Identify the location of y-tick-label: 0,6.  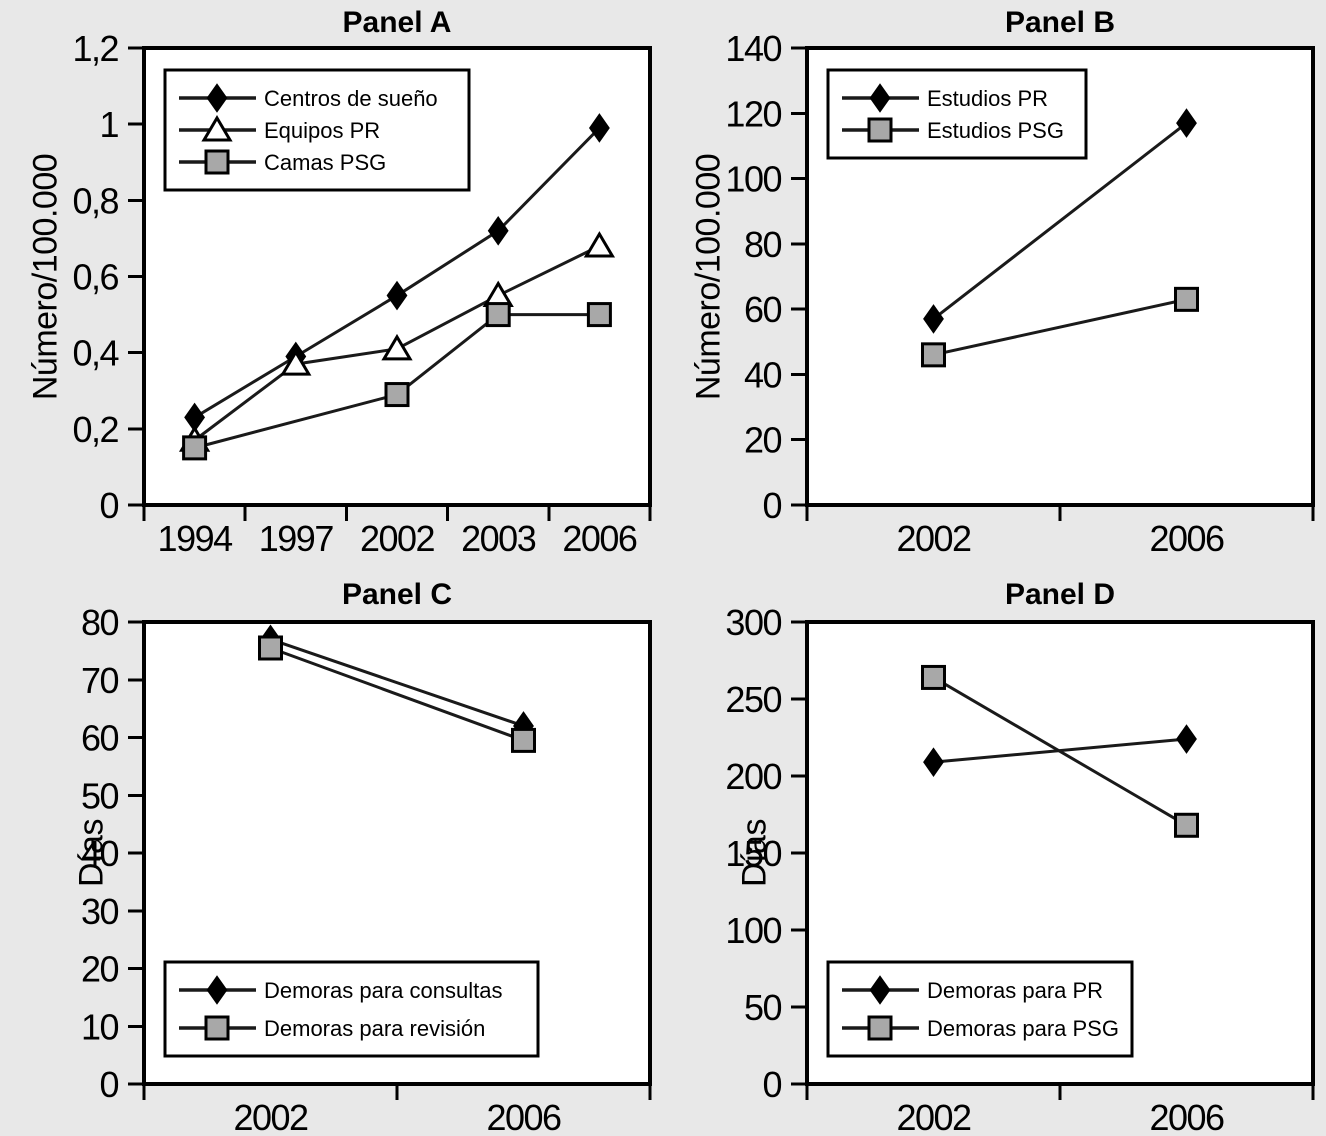
(95, 277).